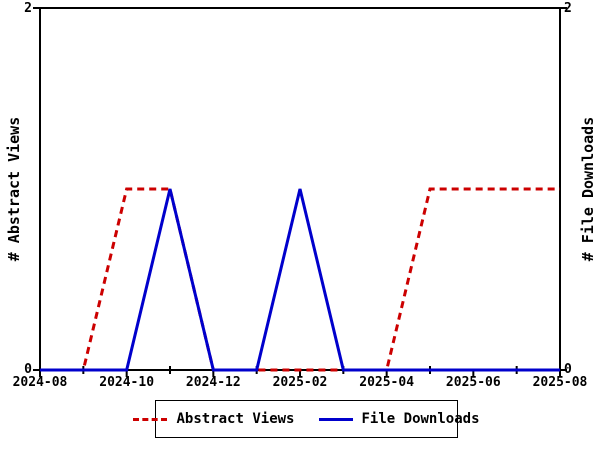 The image size is (600, 450). Describe the element at coordinates (235, 419) in the screenshot. I see `legend-label: Abstract Views` at that location.